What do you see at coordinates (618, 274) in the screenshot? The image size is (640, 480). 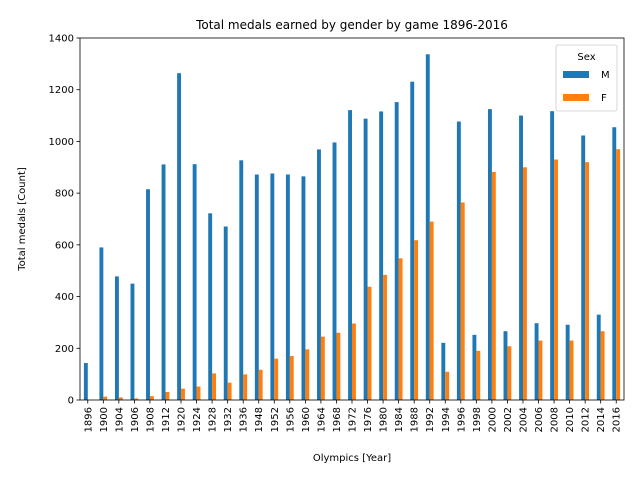 I see `bar-F-2016` at bounding box center [618, 274].